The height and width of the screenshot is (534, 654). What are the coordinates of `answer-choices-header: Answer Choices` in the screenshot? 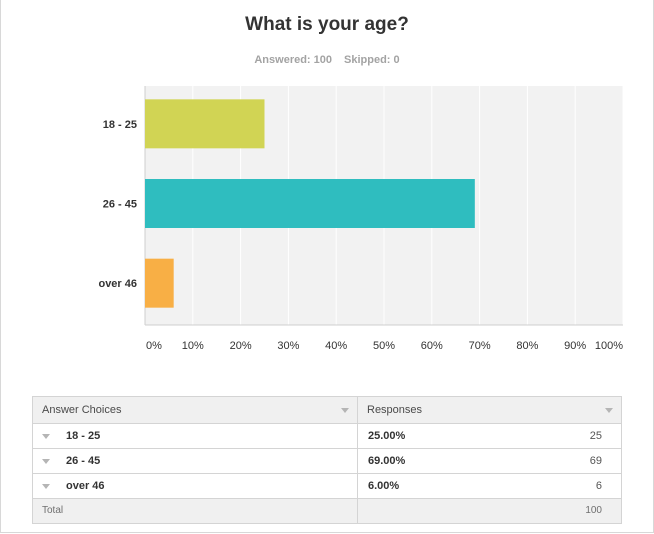 It's located at (195, 410).